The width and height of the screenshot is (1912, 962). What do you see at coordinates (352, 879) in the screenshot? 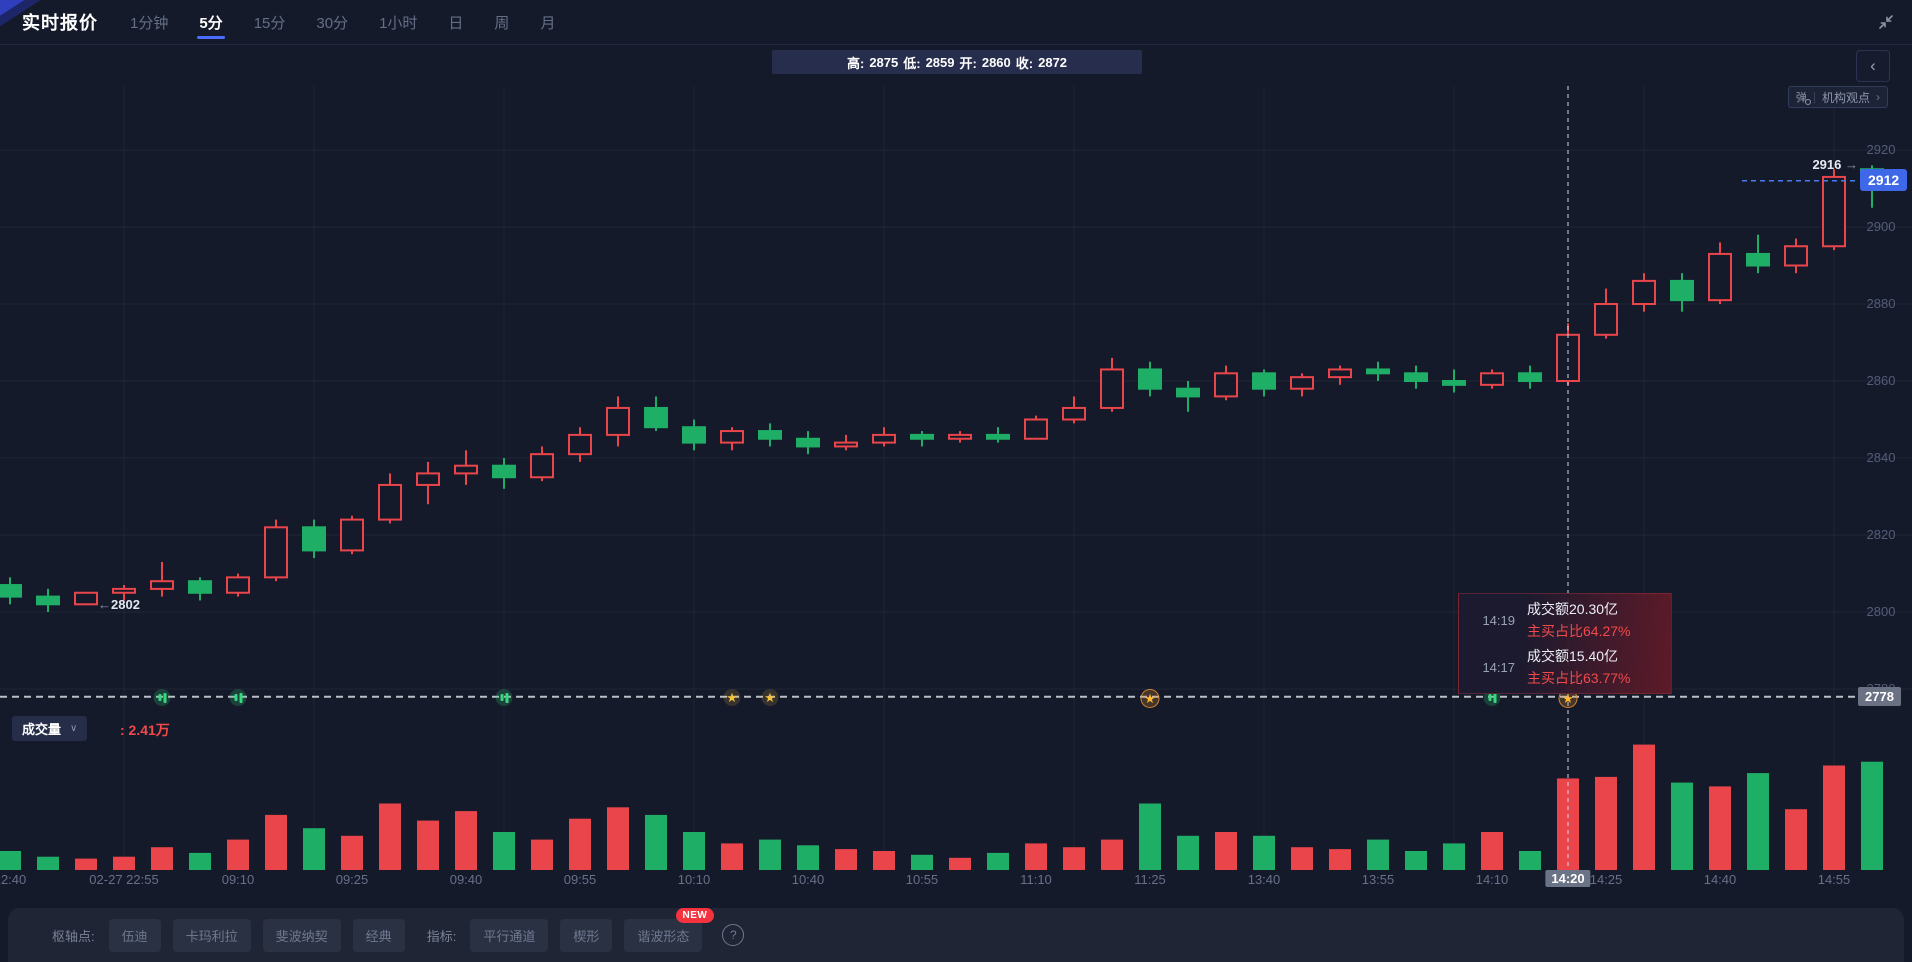
I see `time-axis-label: 09:25` at bounding box center [352, 879].